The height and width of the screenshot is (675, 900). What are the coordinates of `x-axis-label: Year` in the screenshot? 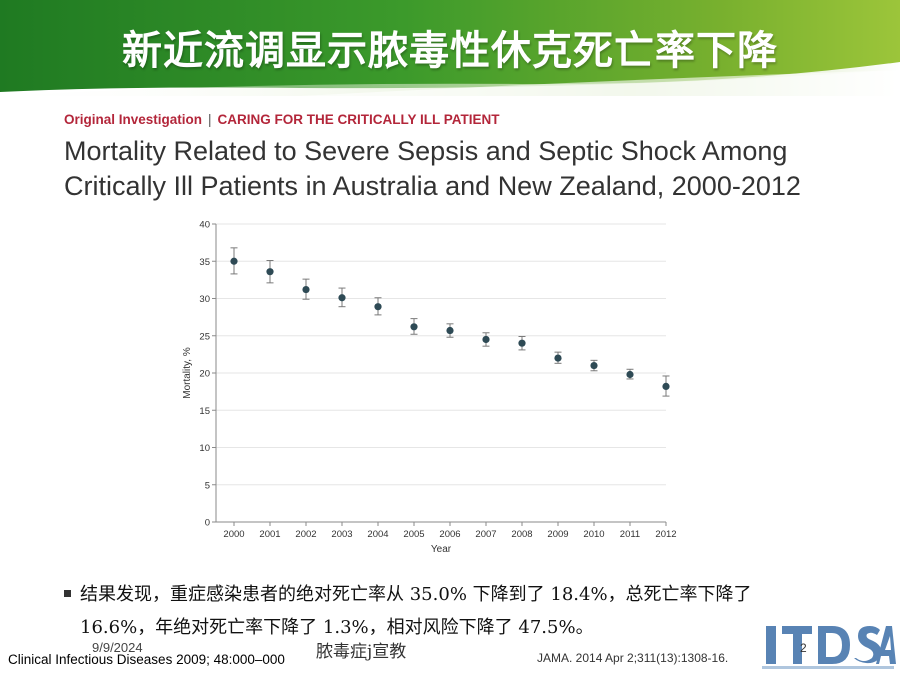 It's located at (441, 549).